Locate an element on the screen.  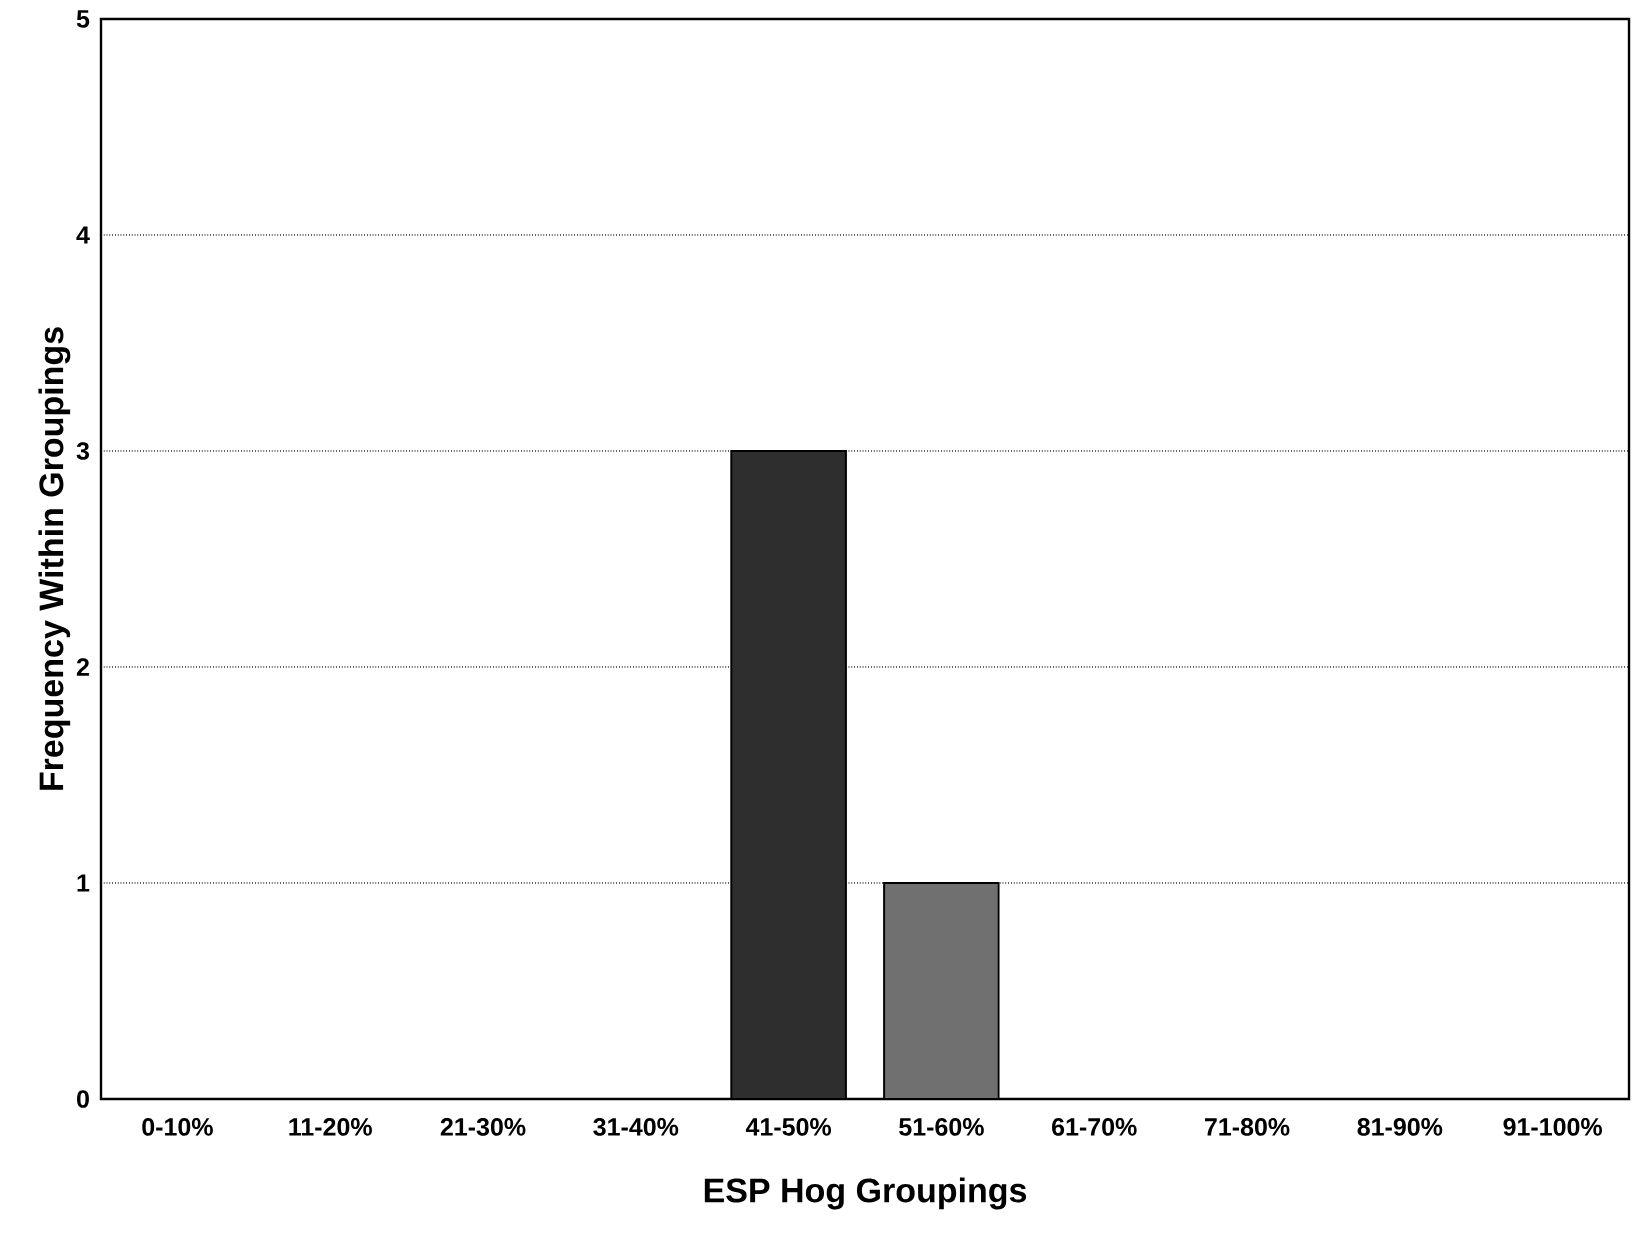
x-axis-title: ESP Hog Groupings is located at coordinates (865, 1193).